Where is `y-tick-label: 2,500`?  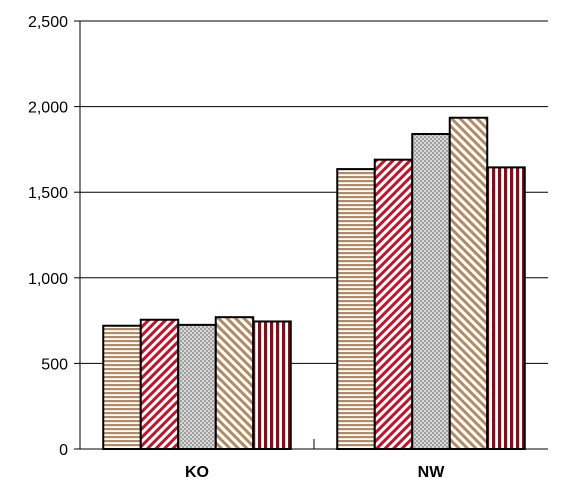
y-tick-label: 2,500 is located at coordinates (48, 22).